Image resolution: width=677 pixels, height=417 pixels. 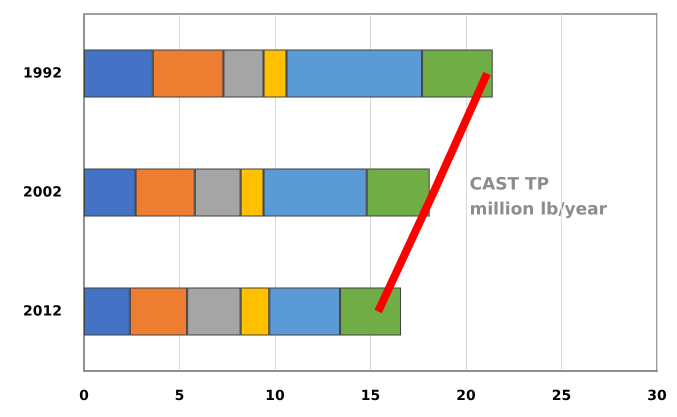 I want to click on x-tick-label: 30, so click(x=657, y=396).